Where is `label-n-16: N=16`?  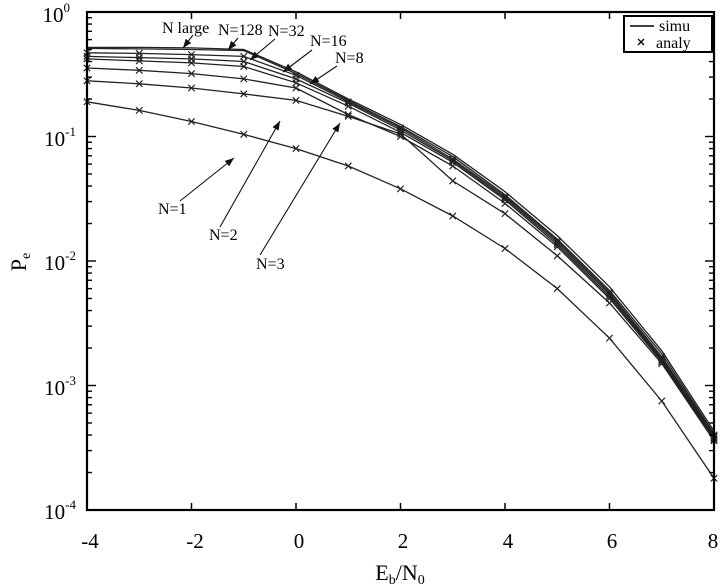 label-n-16: N=16 is located at coordinates (328, 41).